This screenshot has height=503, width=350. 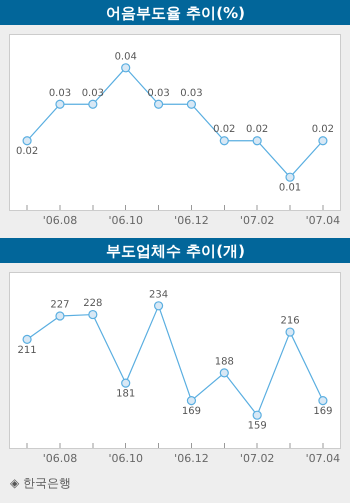 What do you see at coordinates (257, 426) in the screenshot?
I see `data-label: 159` at bounding box center [257, 426].